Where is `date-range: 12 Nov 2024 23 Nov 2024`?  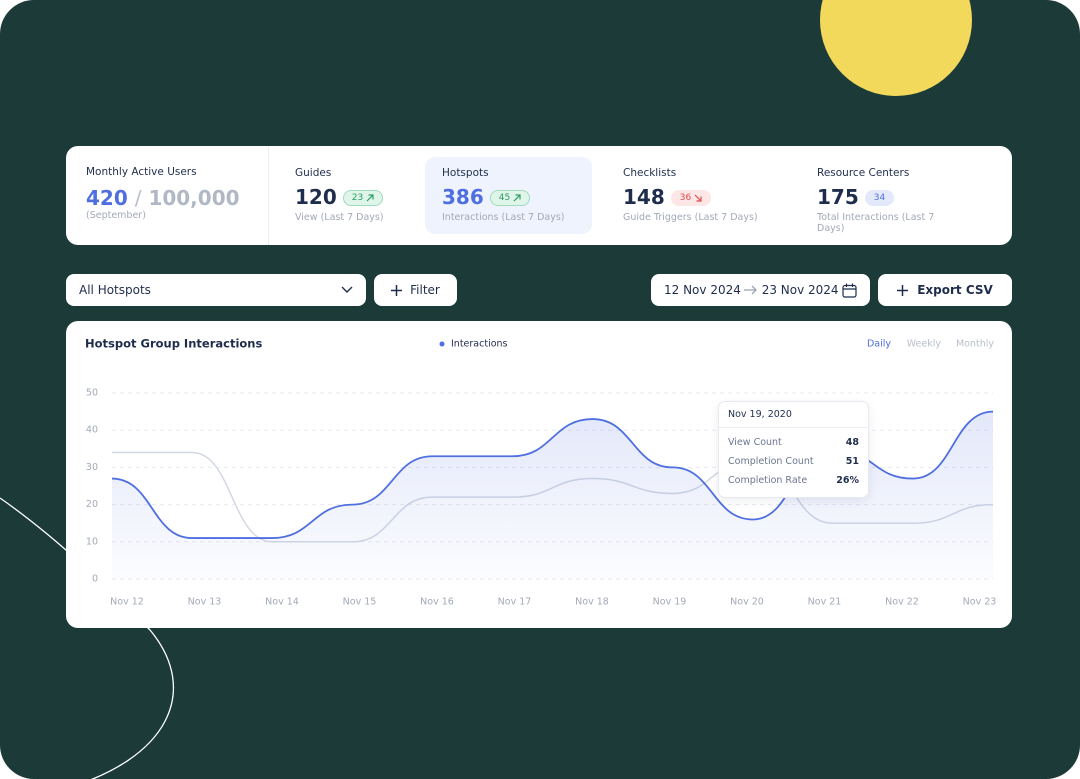 date-range: 12 Nov 2024 23 Nov 2024 is located at coordinates (760, 290).